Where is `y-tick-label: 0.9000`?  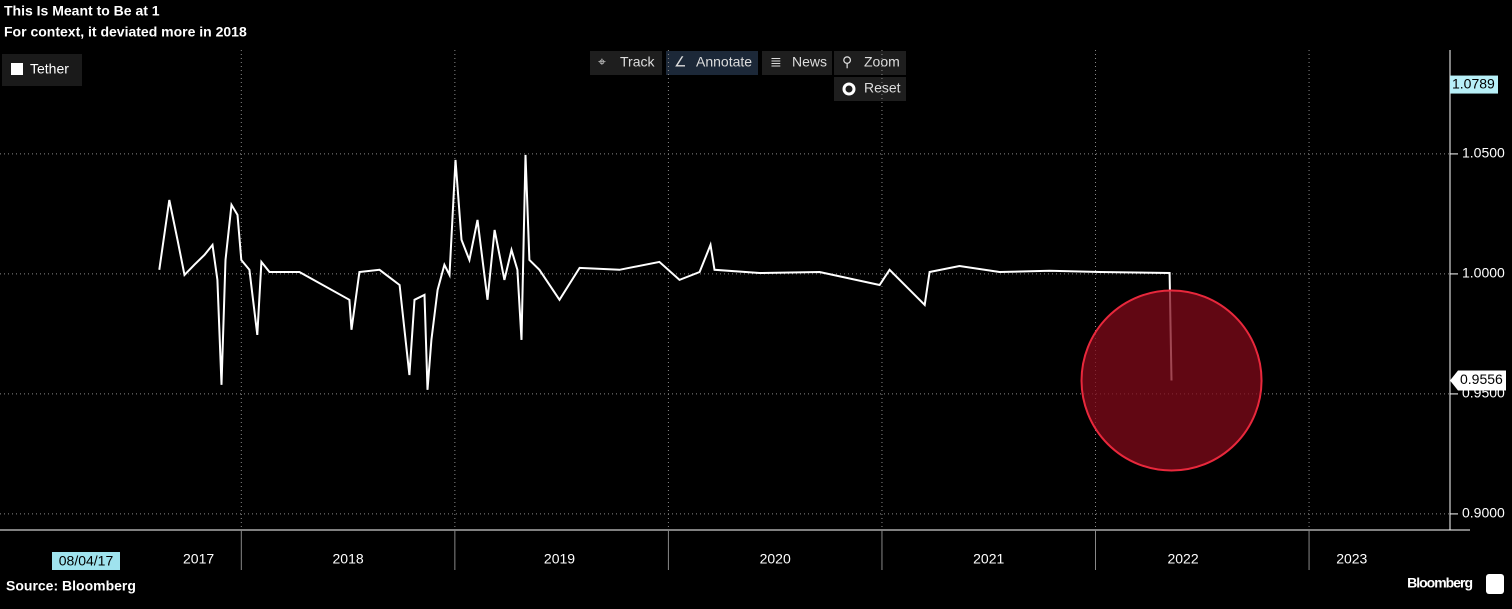
y-tick-label: 0.9000 is located at coordinates (1483, 513).